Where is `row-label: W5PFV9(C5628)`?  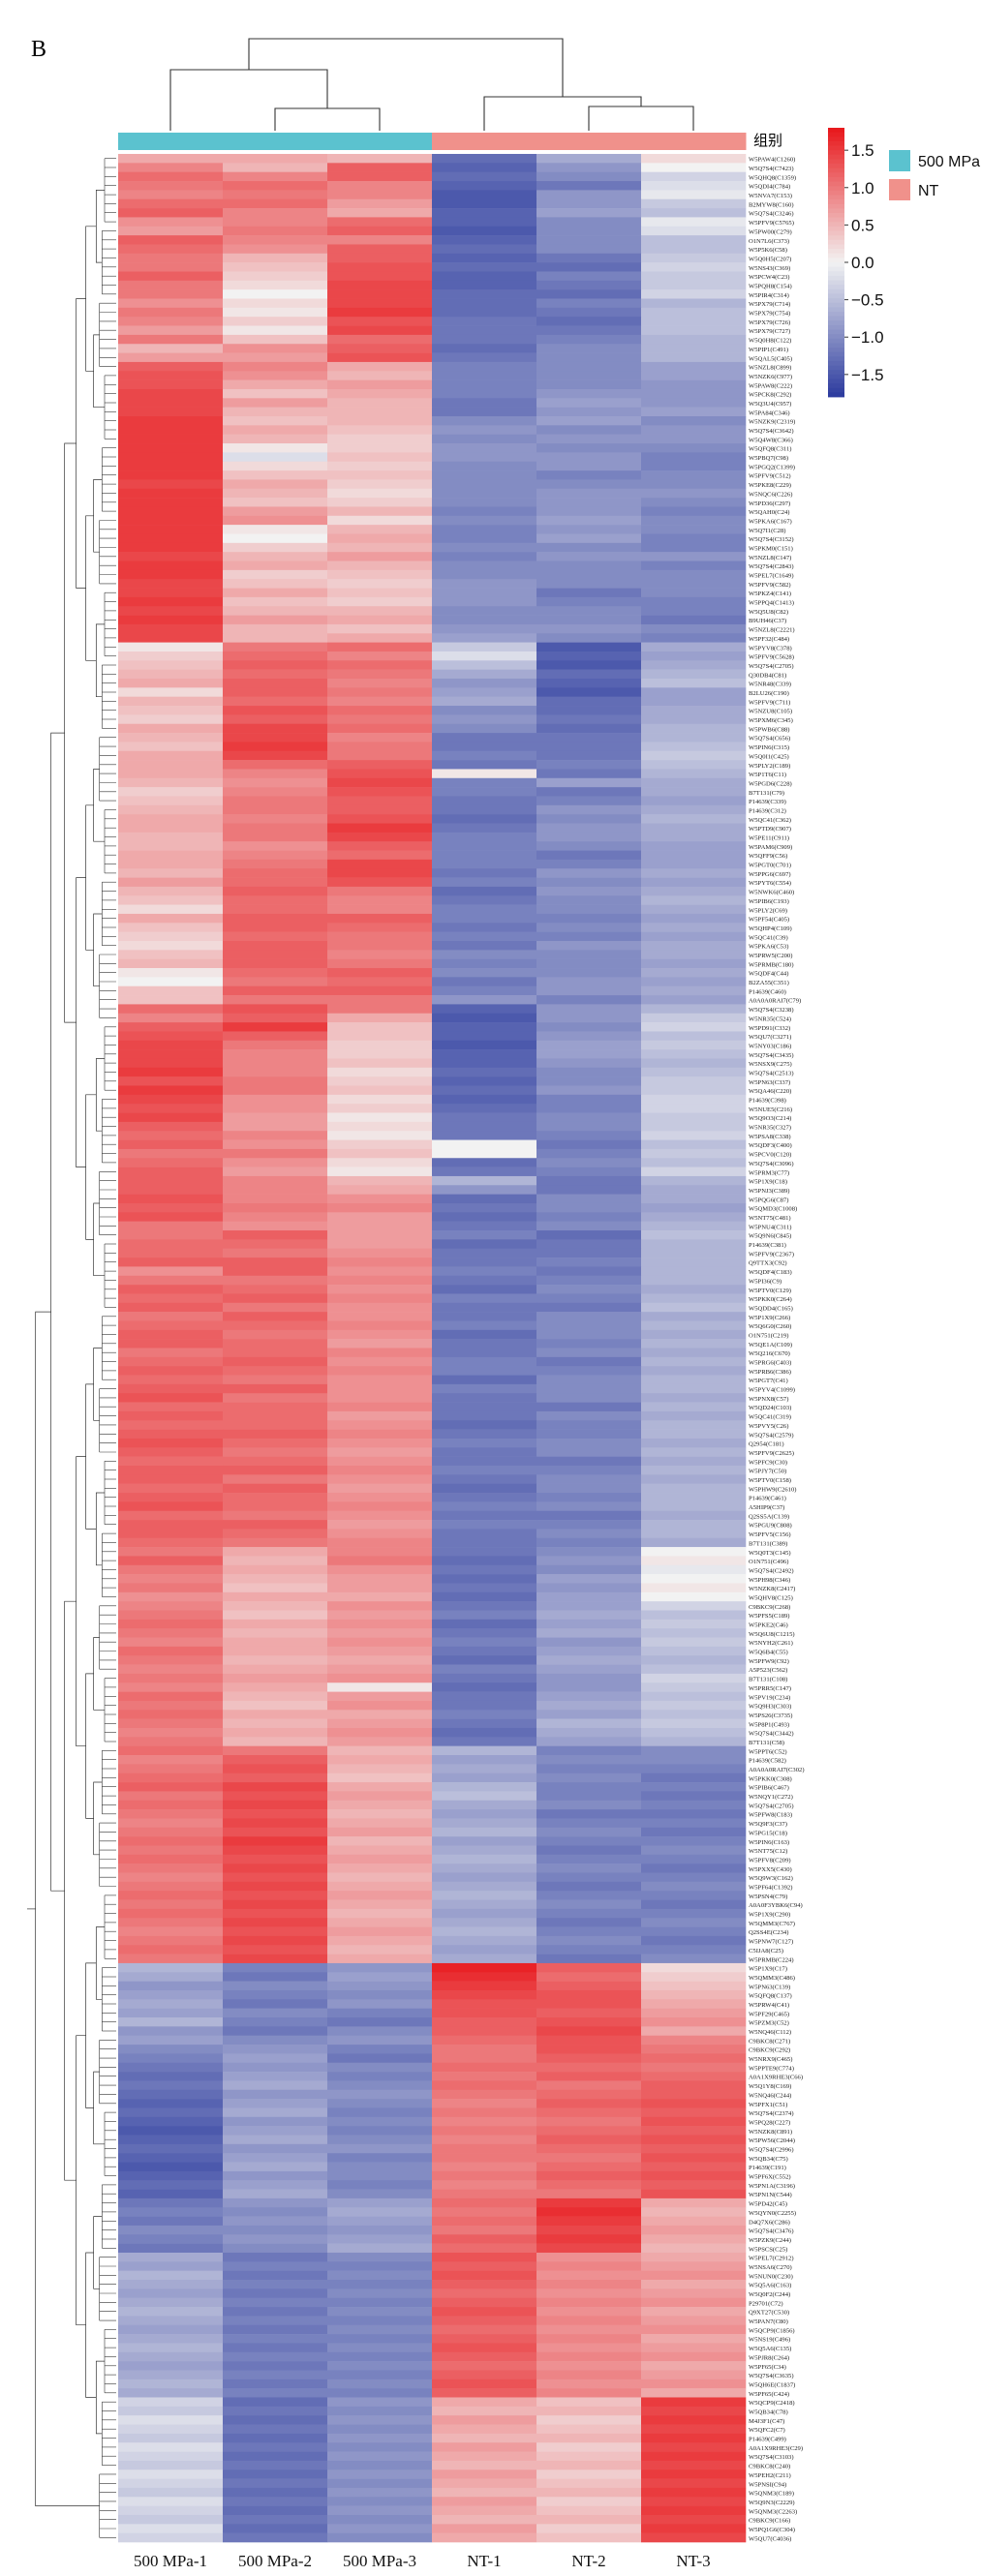 row-label: W5PFV9(C5628) is located at coordinates (772, 657).